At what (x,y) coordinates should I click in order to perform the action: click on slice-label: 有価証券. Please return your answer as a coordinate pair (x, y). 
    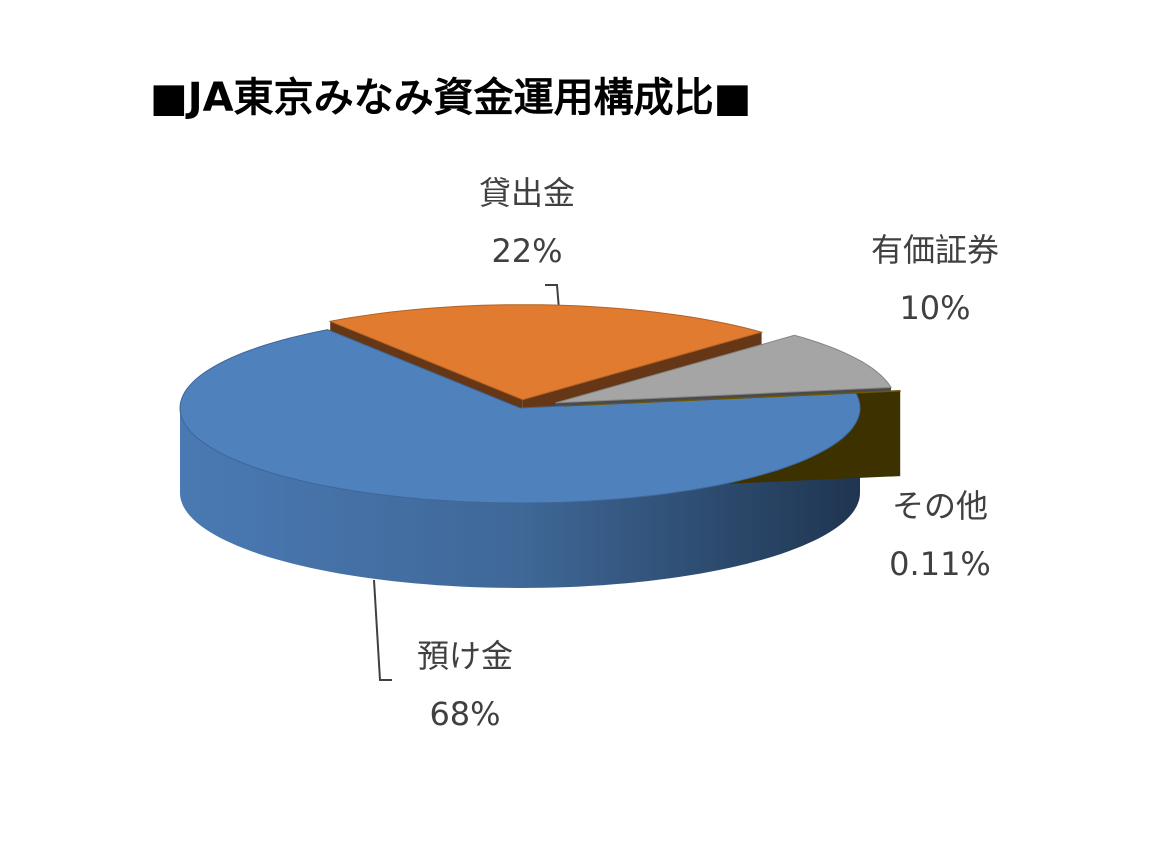
    Looking at the image, I should click on (935, 250).